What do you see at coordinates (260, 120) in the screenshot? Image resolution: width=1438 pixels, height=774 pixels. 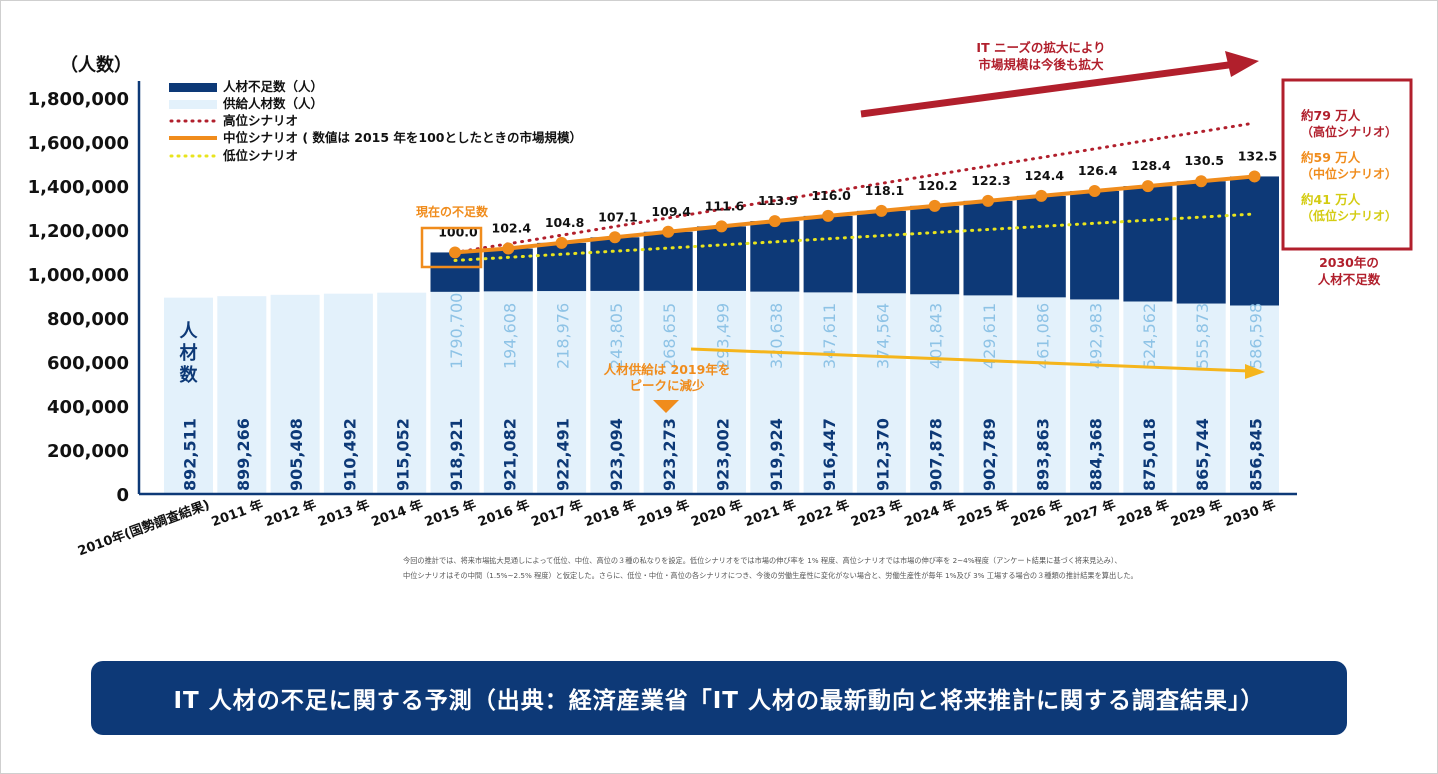 I see `legend-label: 高位シナリオ` at bounding box center [260, 120].